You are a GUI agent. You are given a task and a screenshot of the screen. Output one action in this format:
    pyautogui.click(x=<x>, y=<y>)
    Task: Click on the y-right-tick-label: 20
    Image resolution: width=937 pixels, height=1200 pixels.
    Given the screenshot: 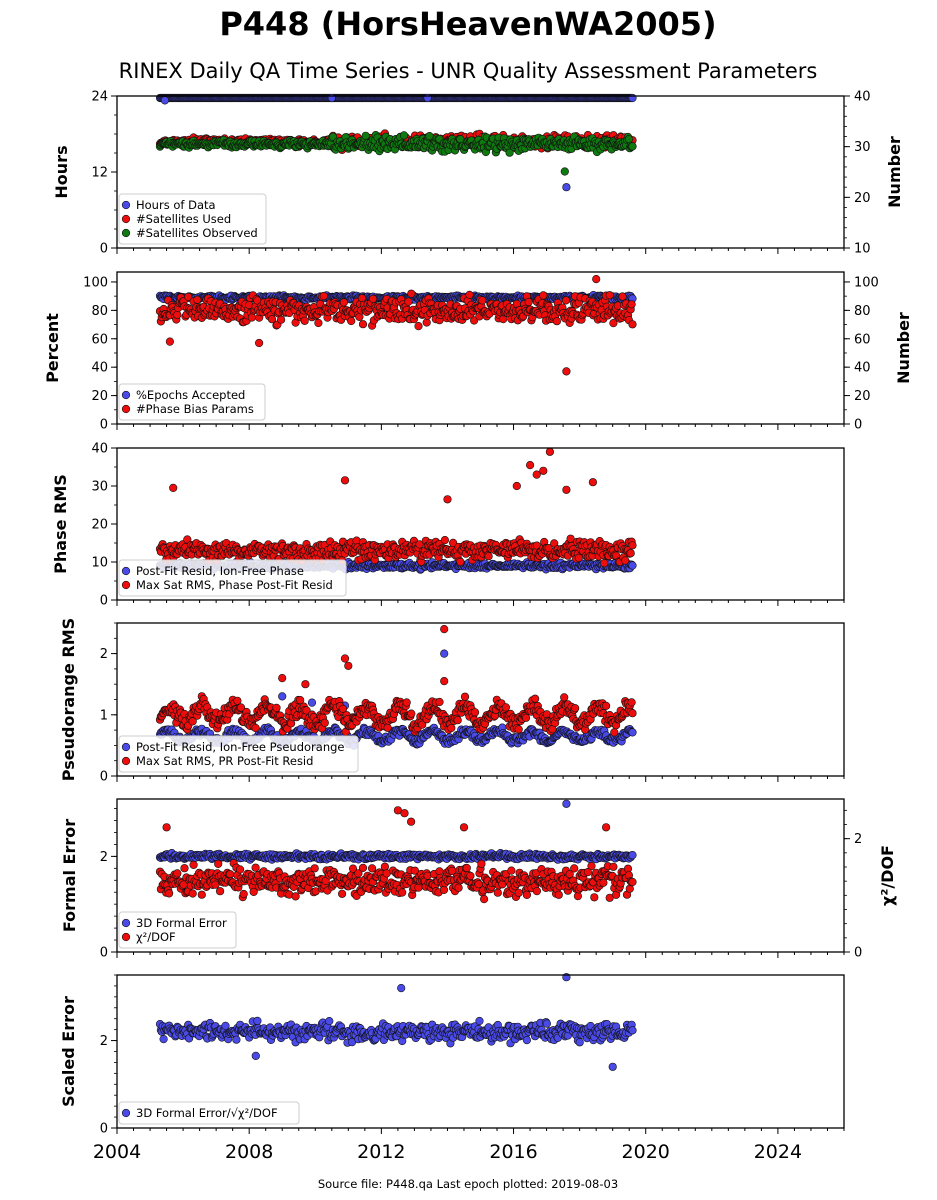 What is the action you would take?
    pyautogui.click(x=862, y=198)
    